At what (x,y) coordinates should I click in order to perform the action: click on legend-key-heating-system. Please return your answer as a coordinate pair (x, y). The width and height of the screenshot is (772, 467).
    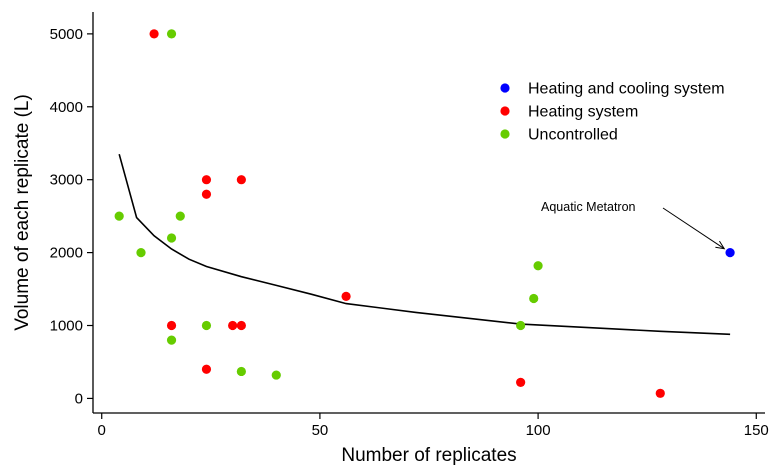
    Looking at the image, I should click on (505, 111).